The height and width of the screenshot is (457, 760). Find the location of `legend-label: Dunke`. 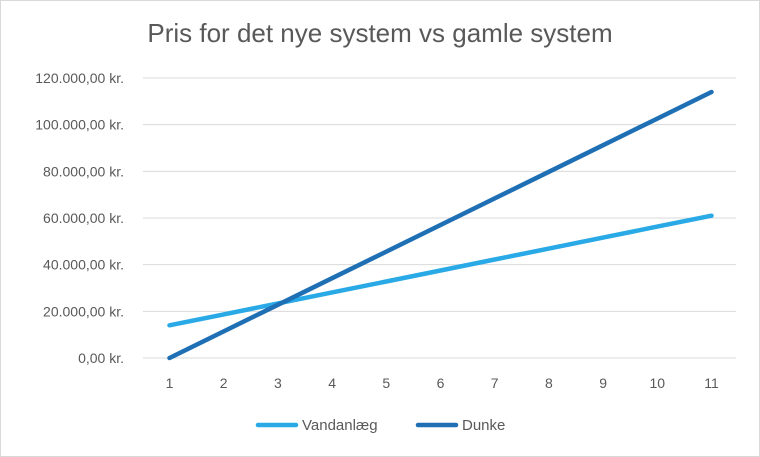

legend-label: Dunke is located at coordinates (483, 425).